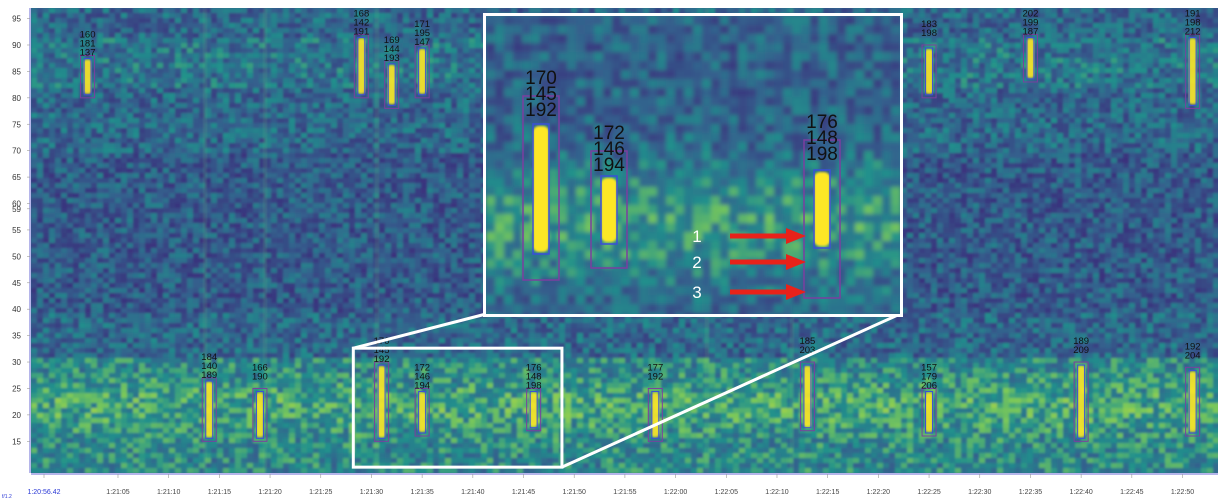 The width and height of the screenshot is (1218, 501). What do you see at coordinates (382, 350) in the screenshot?
I see `detection-label: 145` at bounding box center [382, 350].